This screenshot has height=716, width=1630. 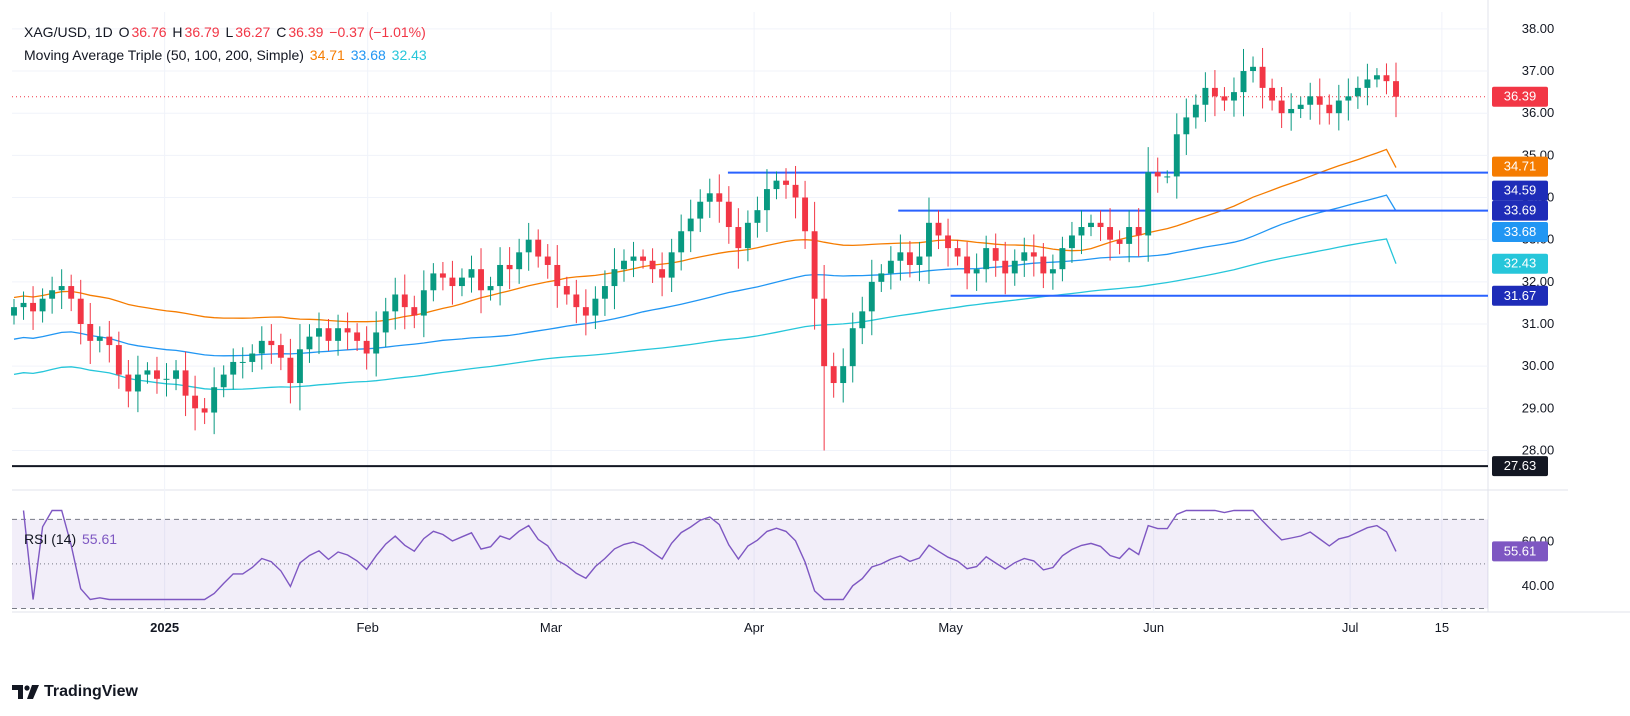 What do you see at coordinates (1538, 585) in the screenshot?
I see `rsi-tick-label: 40.00` at bounding box center [1538, 585].